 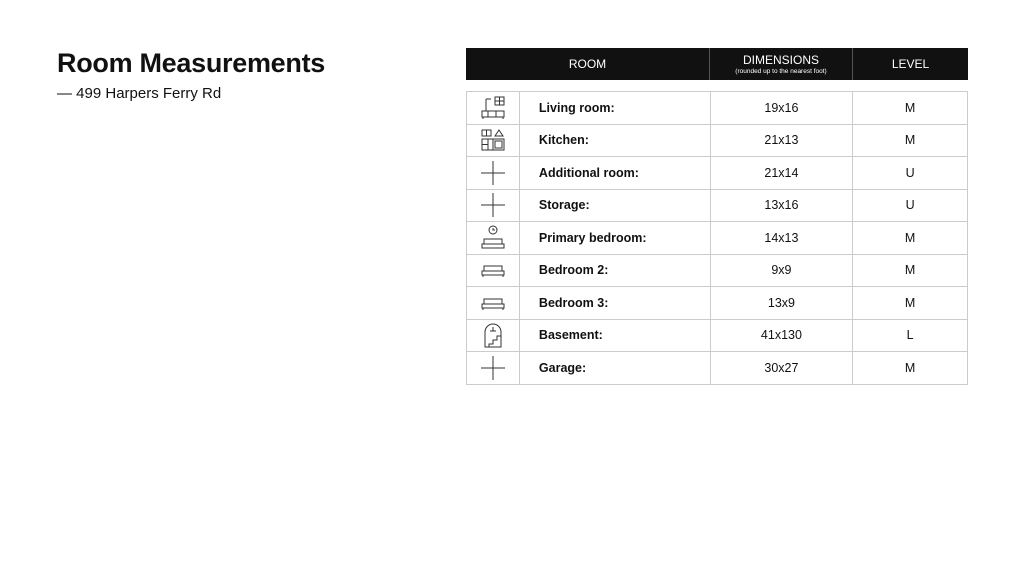 What do you see at coordinates (781, 71) in the screenshot?
I see `header-dimensions-note: (rounded up to the nearest foot)` at bounding box center [781, 71].